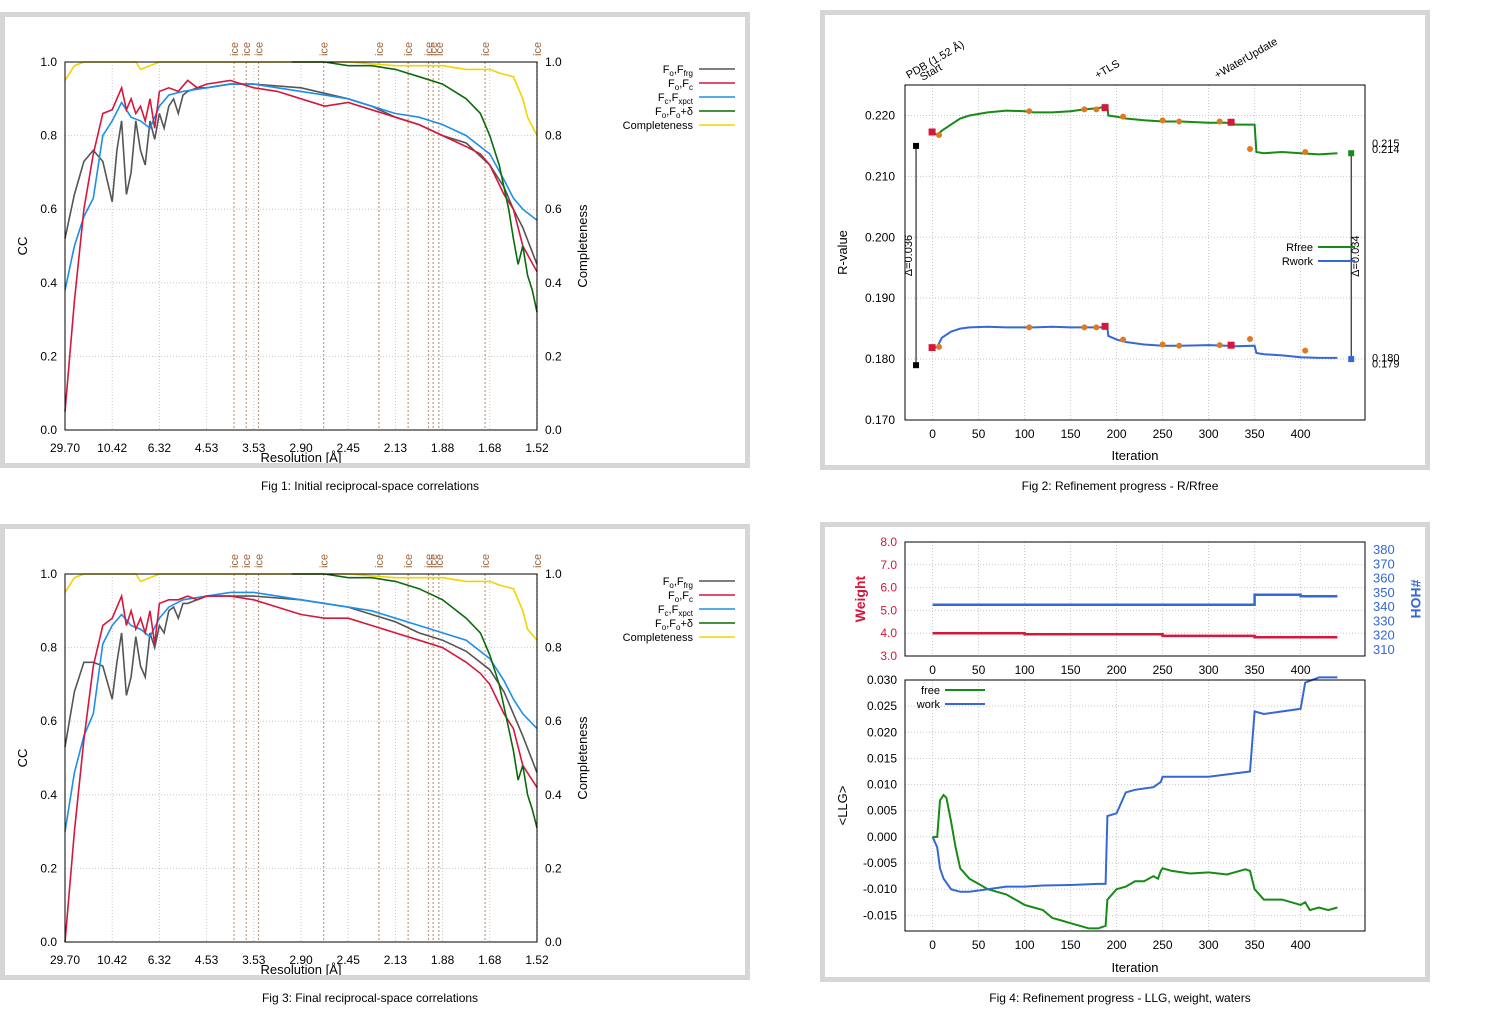 This screenshot has height=1024, width=1500. What do you see at coordinates (1384, 620) in the screenshot?
I see `hoh-tick-label: 330` at bounding box center [1384, 620].